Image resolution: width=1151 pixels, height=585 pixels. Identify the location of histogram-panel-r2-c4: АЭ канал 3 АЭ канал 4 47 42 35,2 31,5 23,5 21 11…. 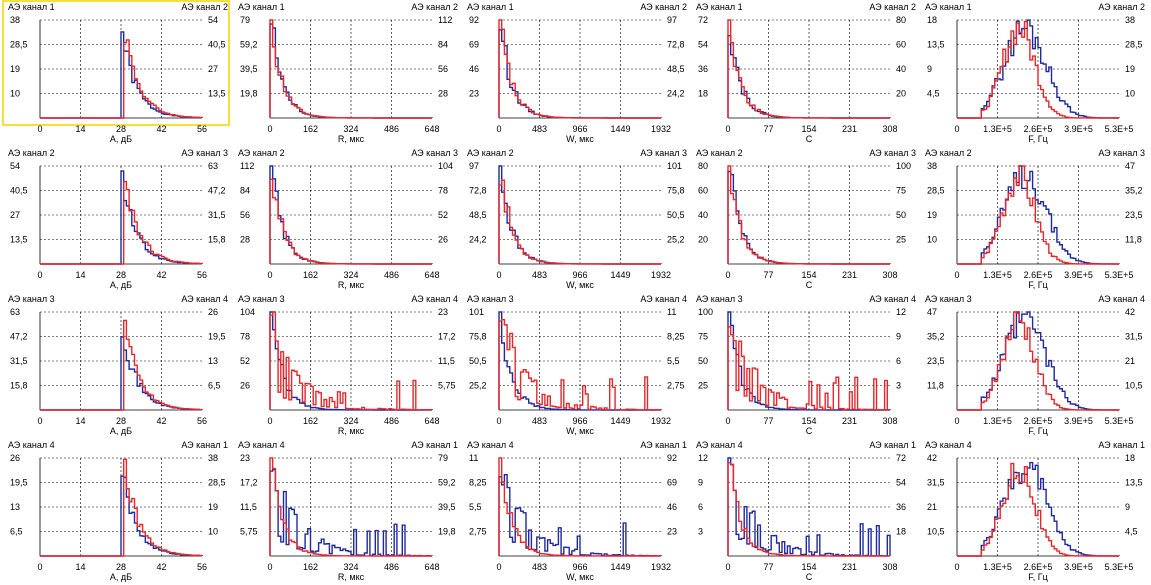
(1034, 365).